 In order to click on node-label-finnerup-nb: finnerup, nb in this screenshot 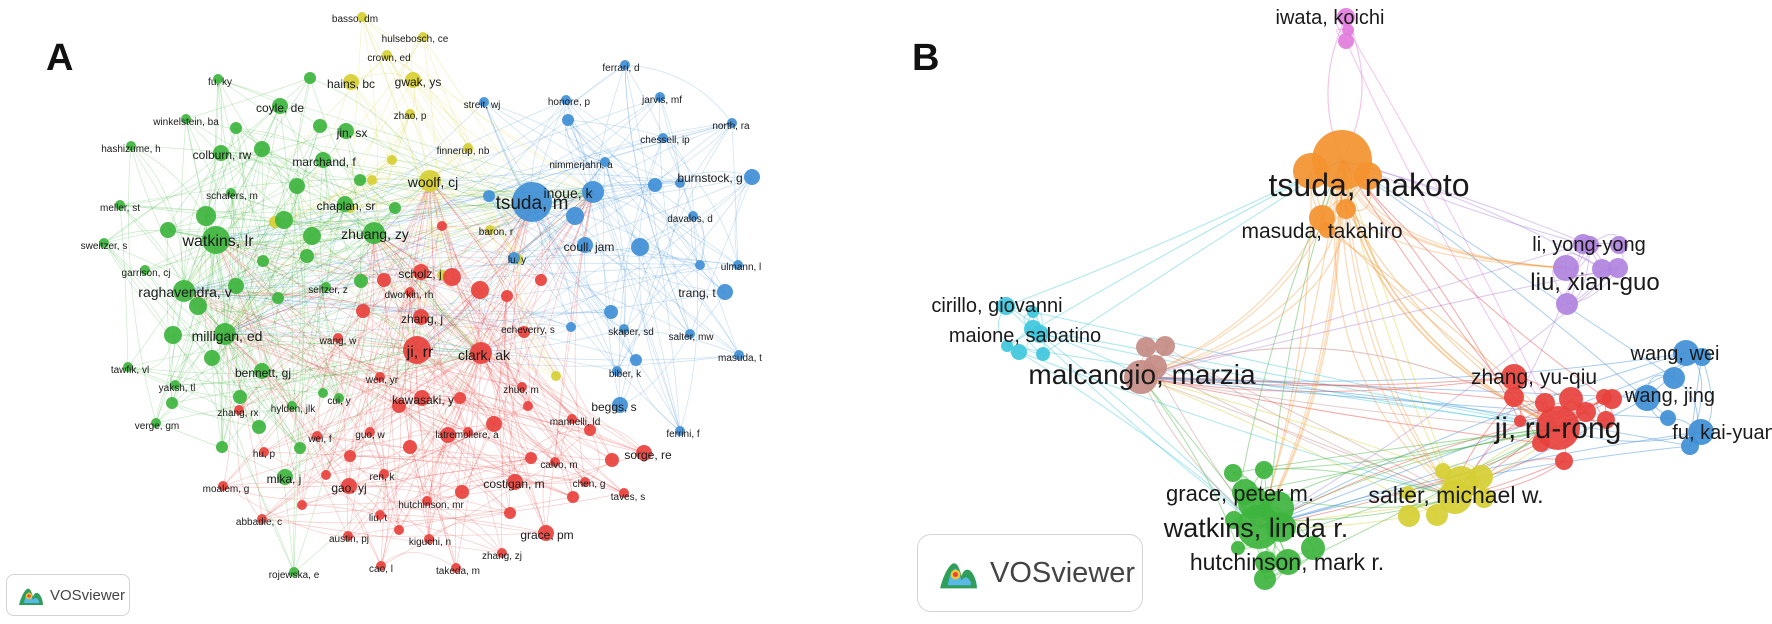, I will do `click(463, 151)`.